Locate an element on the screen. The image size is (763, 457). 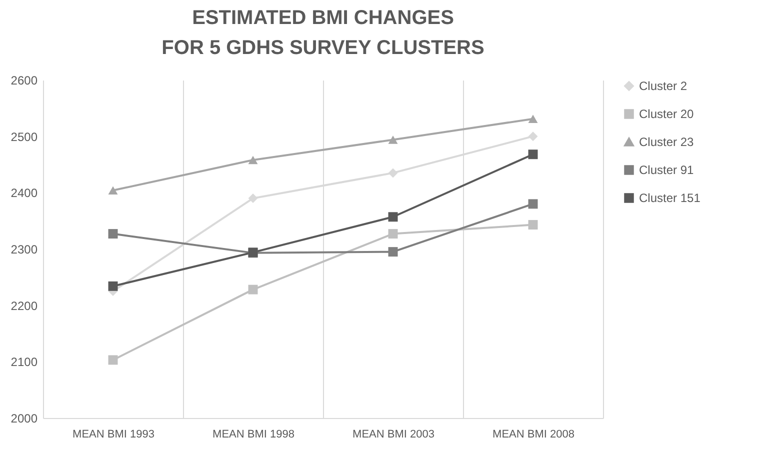
chart-title: ESTIMATED BMI CHANGES FOR 5 GDHS SURVEY CLUSTERS is located at coordinates (323, 33).